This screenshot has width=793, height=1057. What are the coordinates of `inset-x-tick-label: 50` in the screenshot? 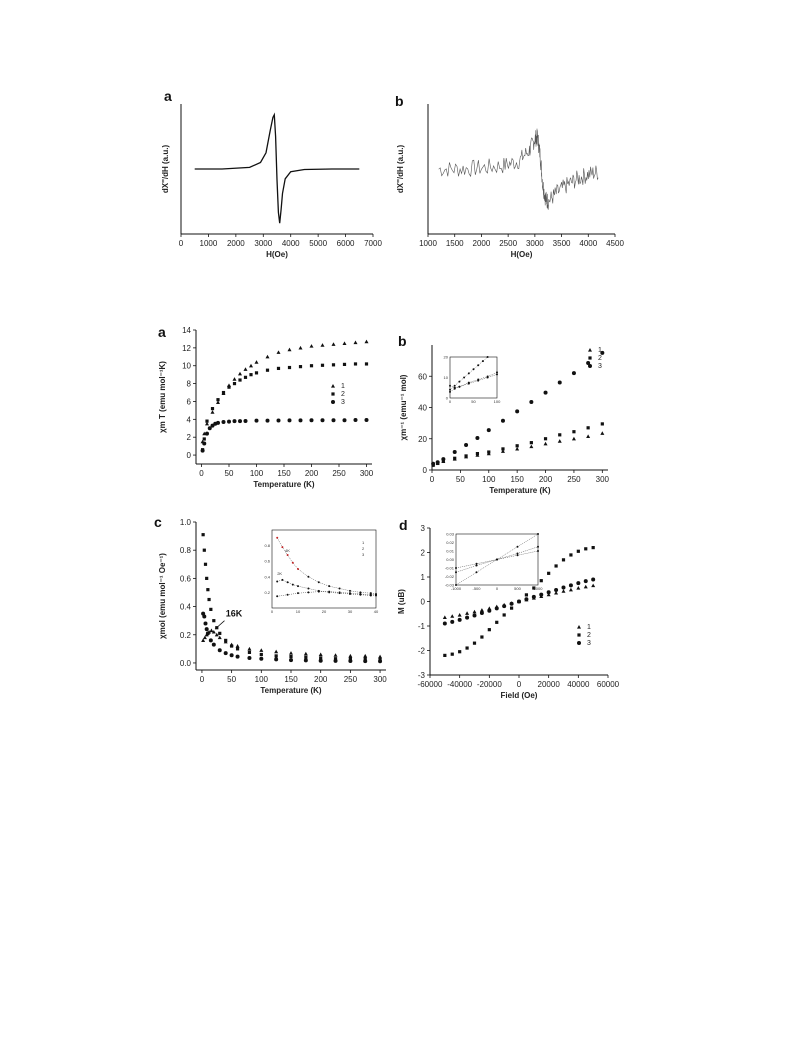 It's located at (473, 401).